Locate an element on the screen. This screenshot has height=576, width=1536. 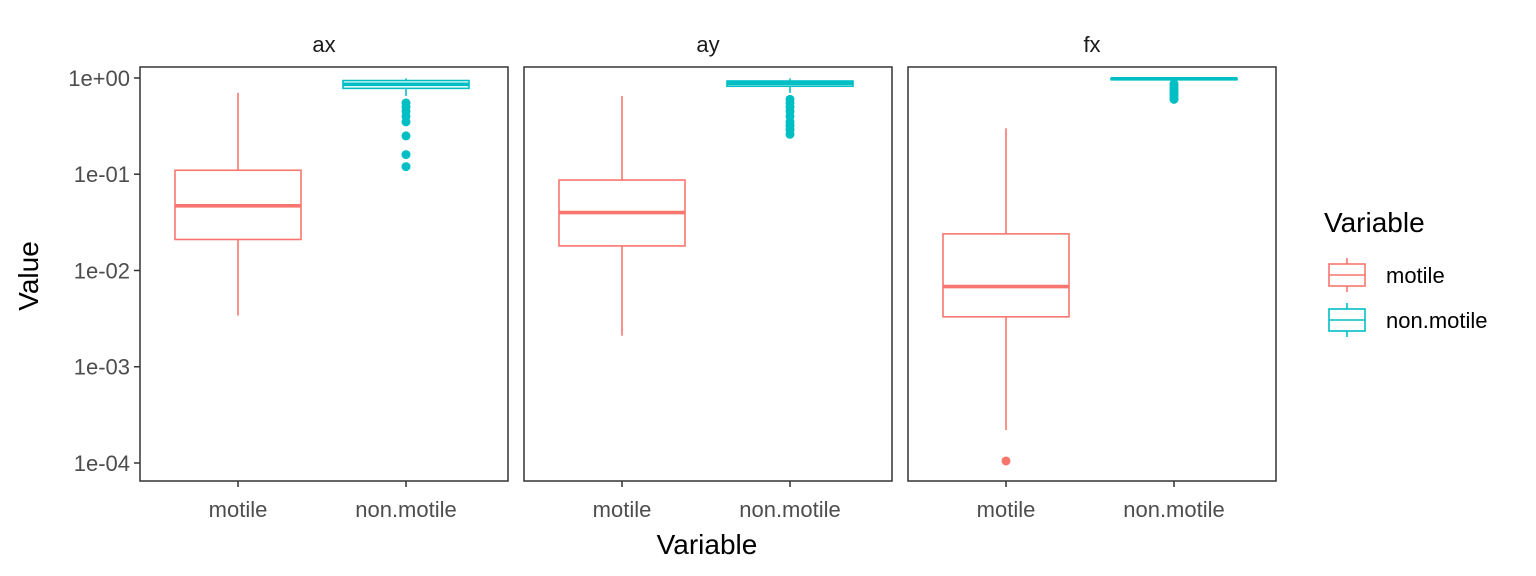
legend: Variable motile non.motile is located at coordinates (1406, 272).